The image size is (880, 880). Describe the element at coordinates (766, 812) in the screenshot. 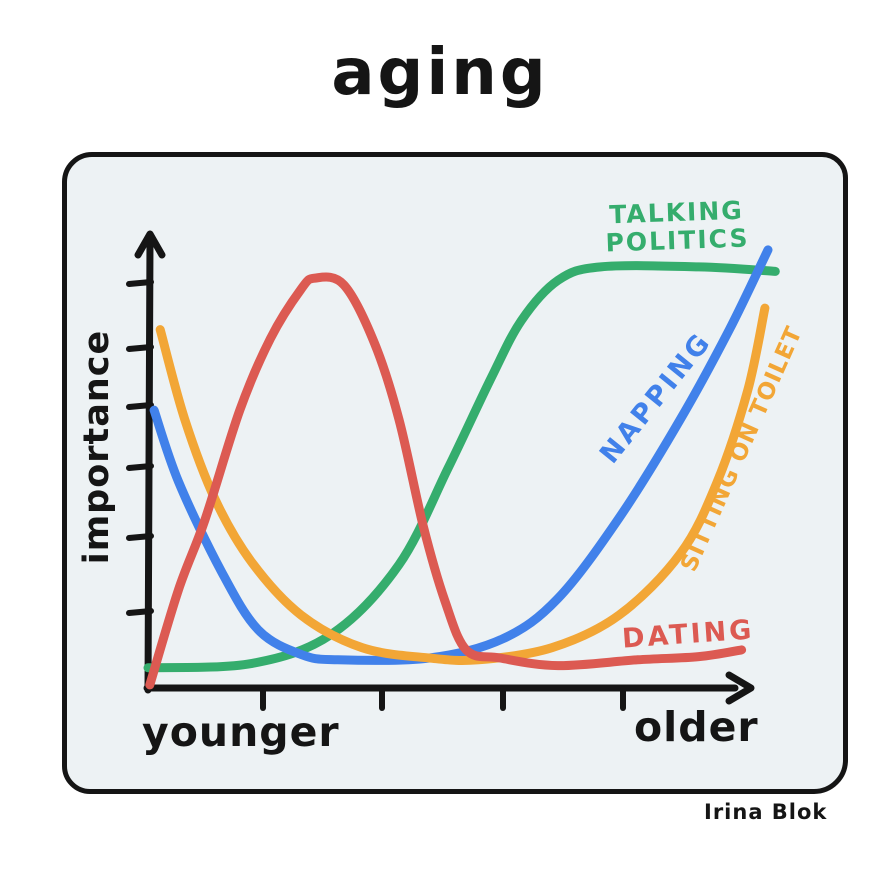

I see `artist-signature: Irina Blok` at that location.